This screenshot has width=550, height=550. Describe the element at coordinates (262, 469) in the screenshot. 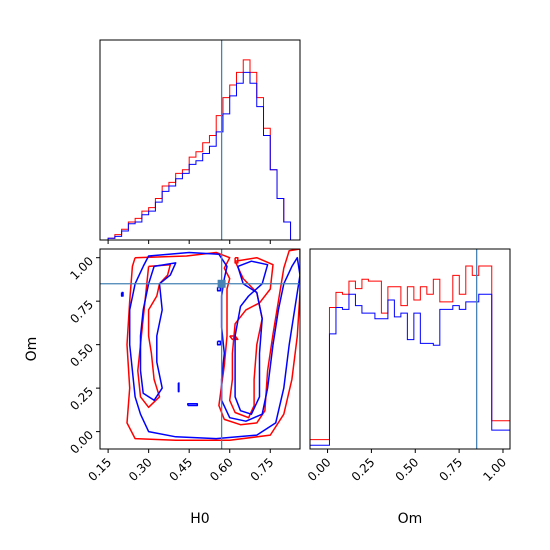

I see `h0-tick-label: 0.75` at that location.